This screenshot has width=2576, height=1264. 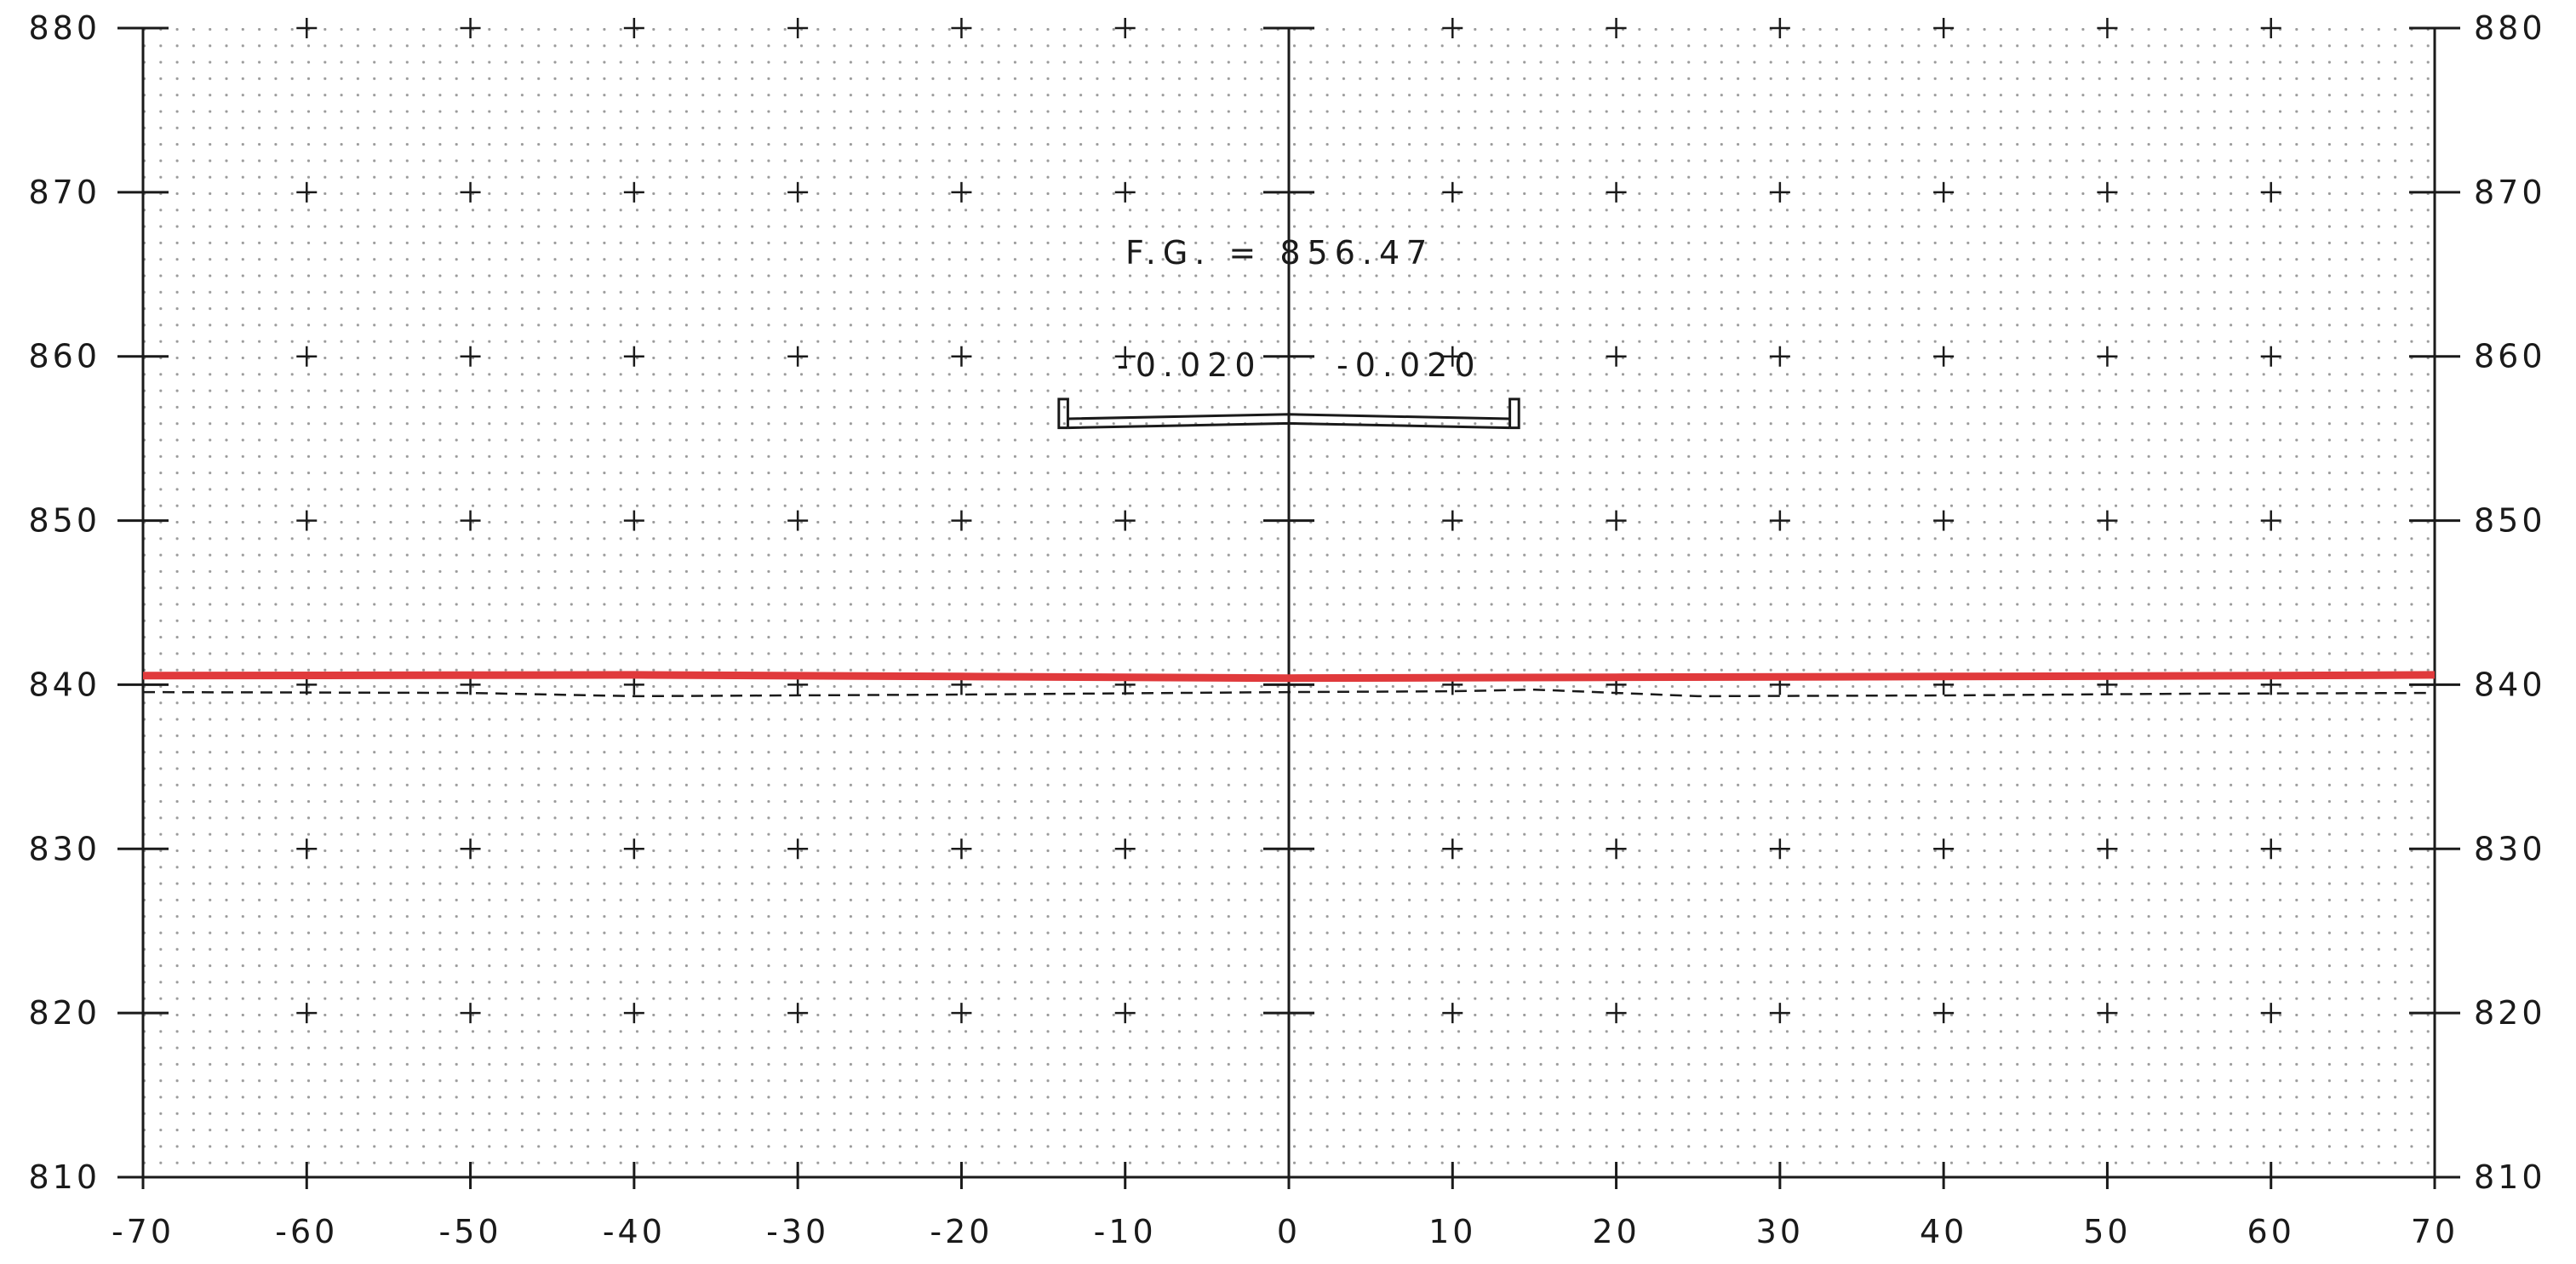 What do you see at coordinates (1289, 693) in the screenshot?
I see `dashed-ground-line` at bounding box center [1289, 693].